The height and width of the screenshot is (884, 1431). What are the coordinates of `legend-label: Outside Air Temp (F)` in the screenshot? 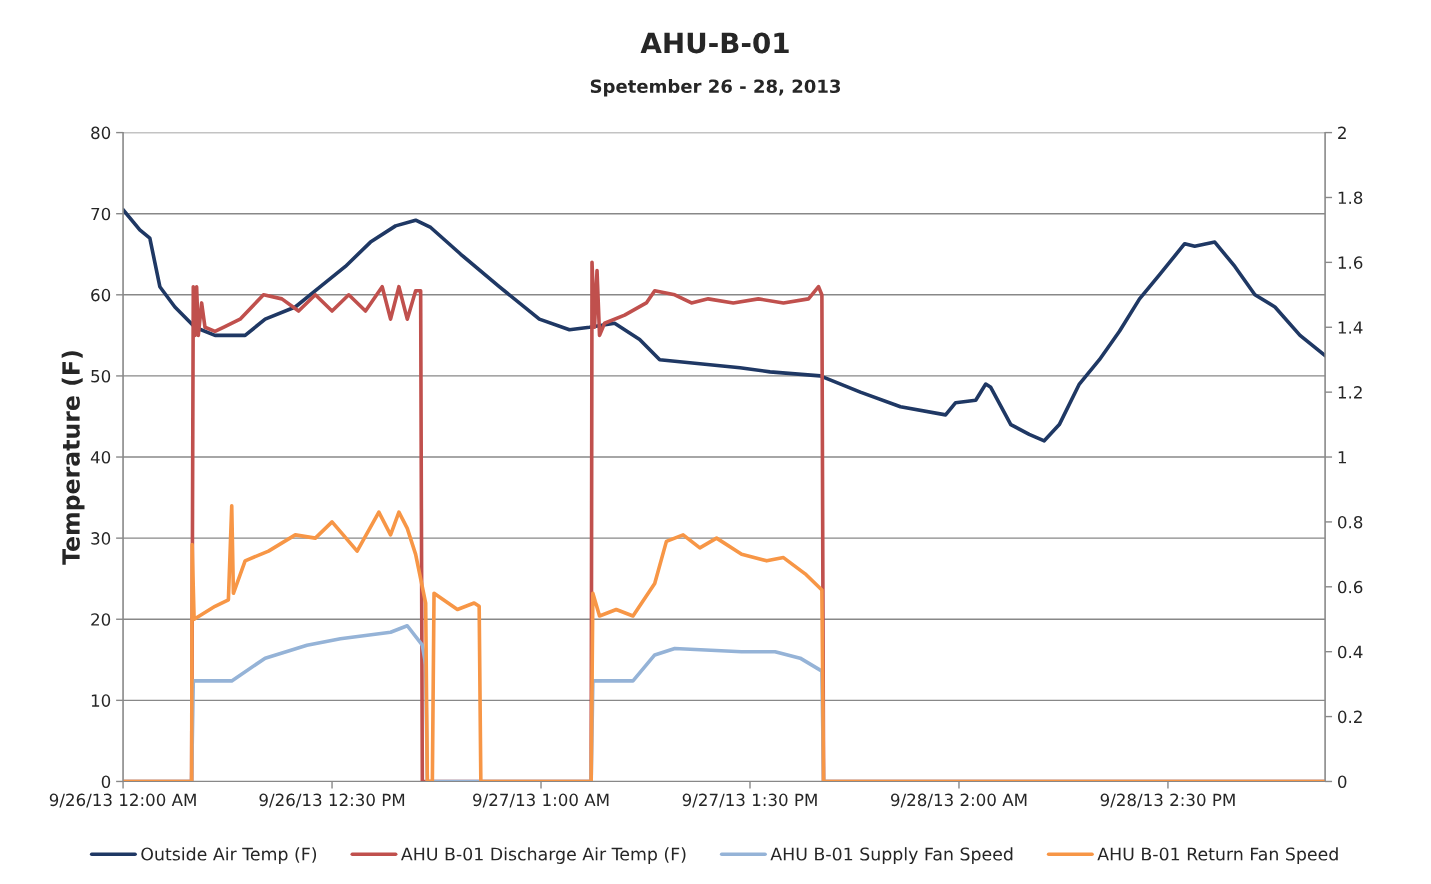 It's located at (229, 855).